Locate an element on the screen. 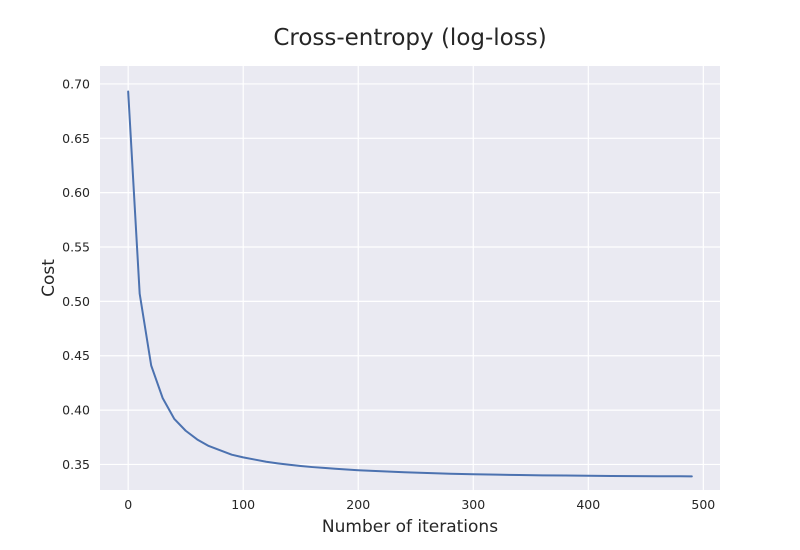 The width and height of the screenshot is (800, 550). y-tick-label: 0.65 is located at coordinates (76, 138).